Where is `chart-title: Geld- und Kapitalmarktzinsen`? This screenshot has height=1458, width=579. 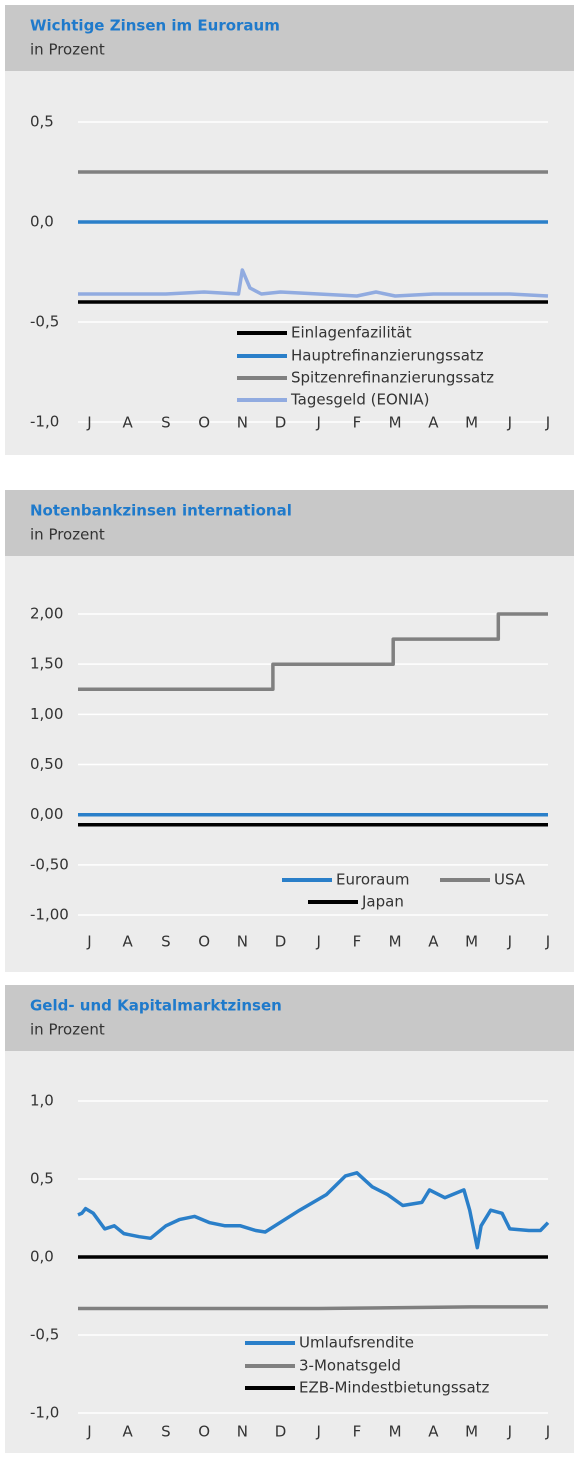
chart-title: Geld- und Kapitalmarktzinsen is located at coordinates (156, 1006).